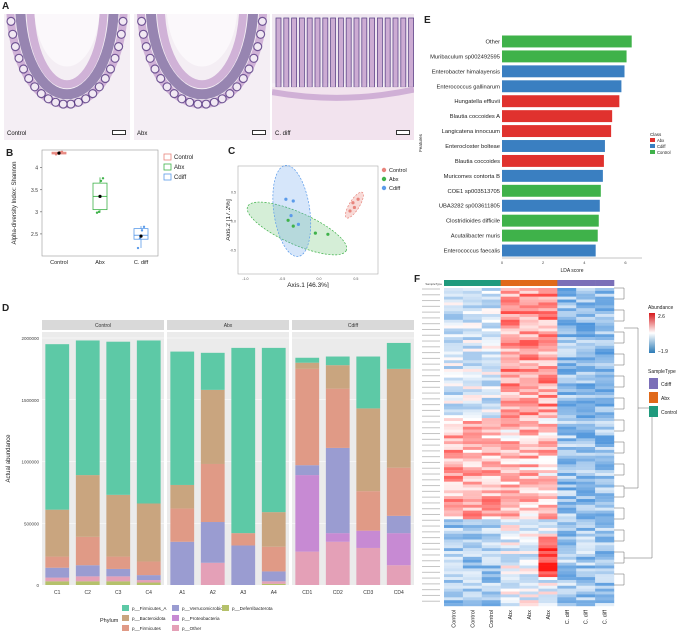 The height and width of the screenshot is (638, 685). Describe the element at coordinates (6, 6) in the screenshot. I see `panel-label-a: A` at that location.